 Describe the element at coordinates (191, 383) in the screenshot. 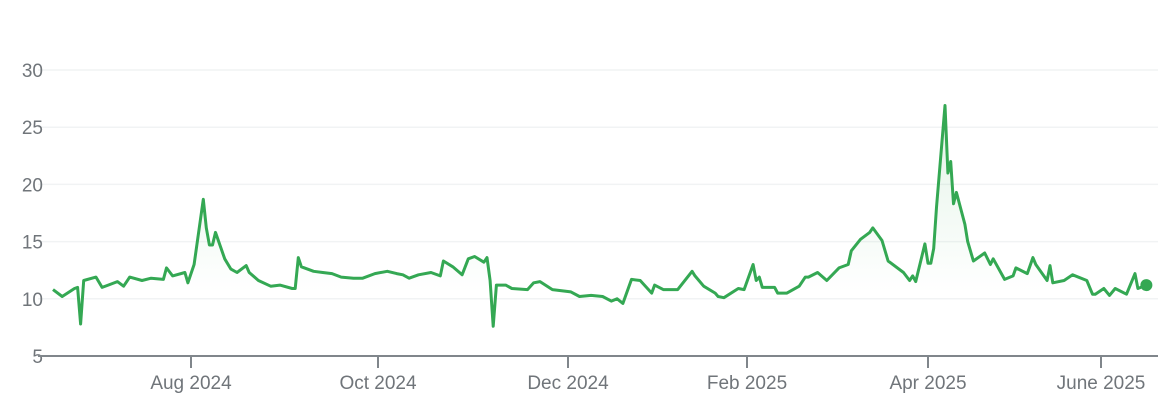

I see `x-tick-label: Aug 2024` at that location.